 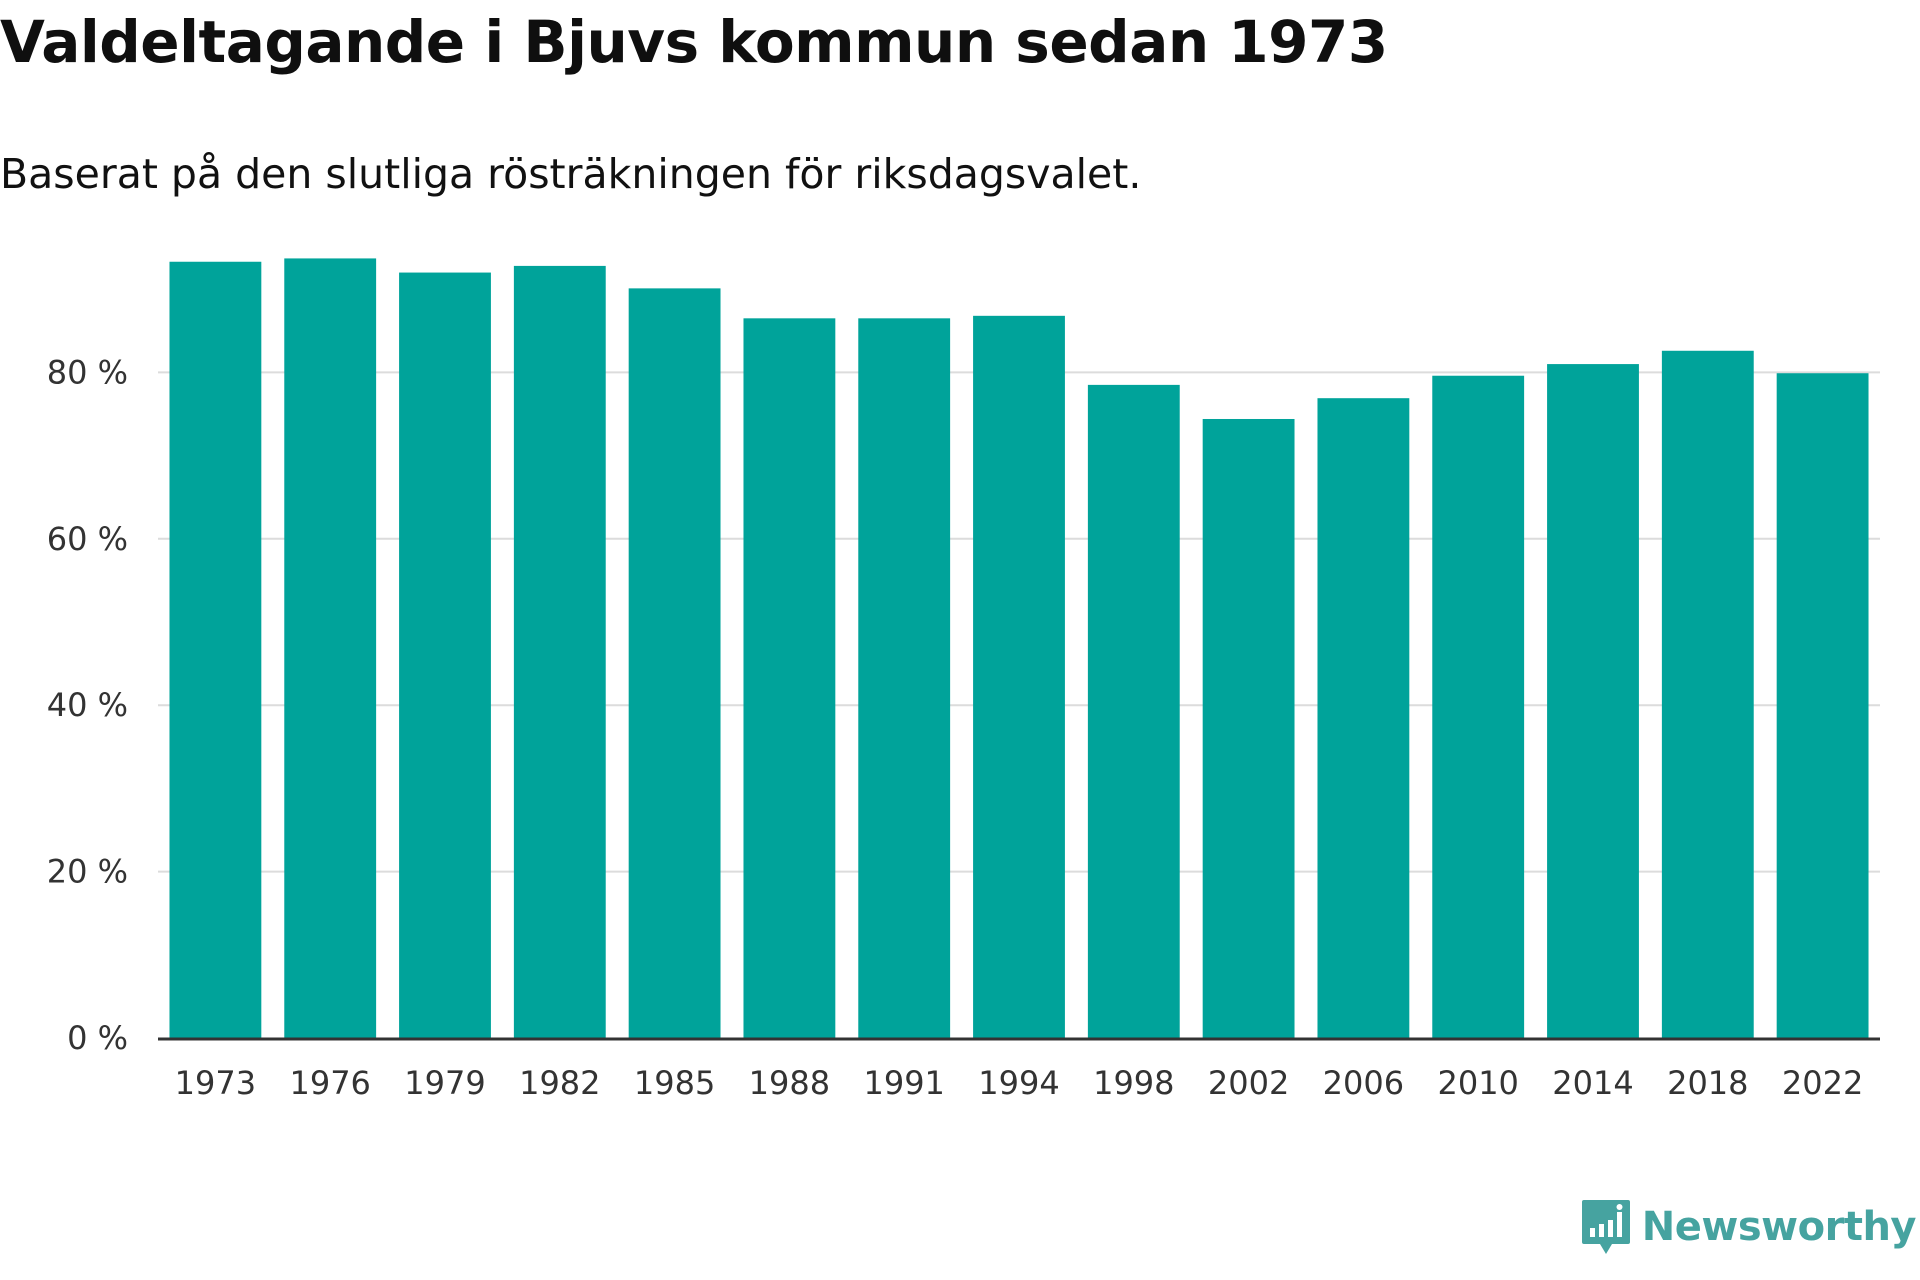 I want to click on y-axis-tick-labels: 0 % 20 % 40 % 60 % 80 %, so click(x=87, y=705).